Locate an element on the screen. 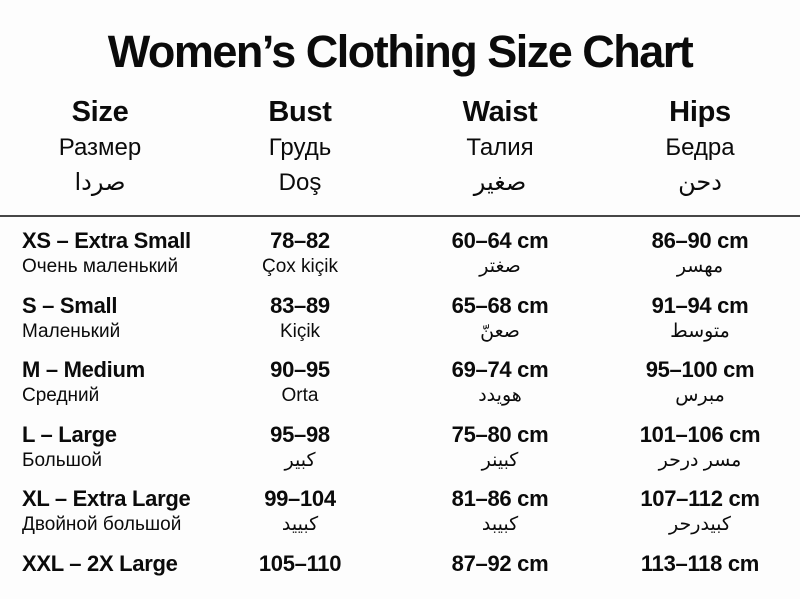 The image size is (800, 599). waist-value: 60–64 cm is located at coordinates (500, 240).